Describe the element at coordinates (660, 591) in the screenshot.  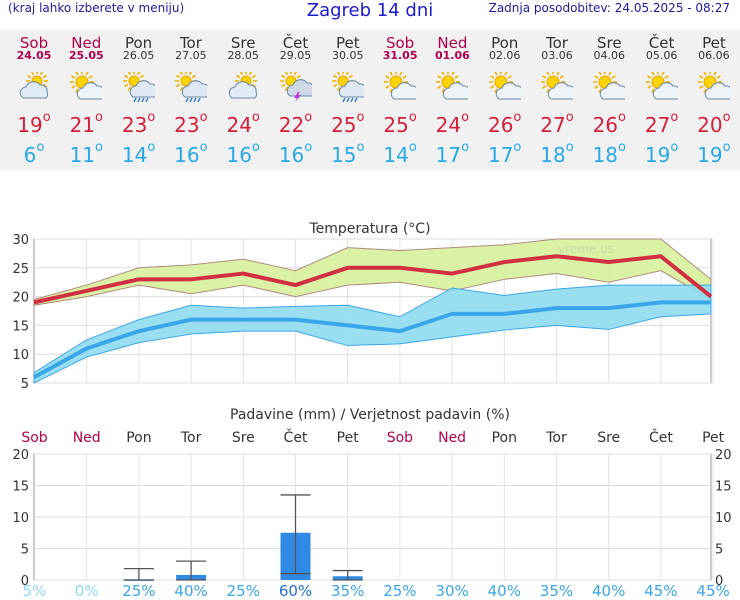
I see `precipitation-probability: 45%` at that location.